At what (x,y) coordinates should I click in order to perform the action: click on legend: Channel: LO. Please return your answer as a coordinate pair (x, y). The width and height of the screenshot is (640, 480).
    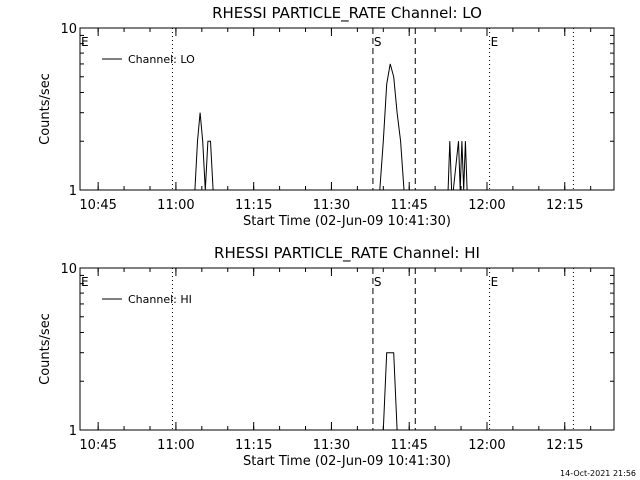
    Looking at the image, I should click on (148, 59).